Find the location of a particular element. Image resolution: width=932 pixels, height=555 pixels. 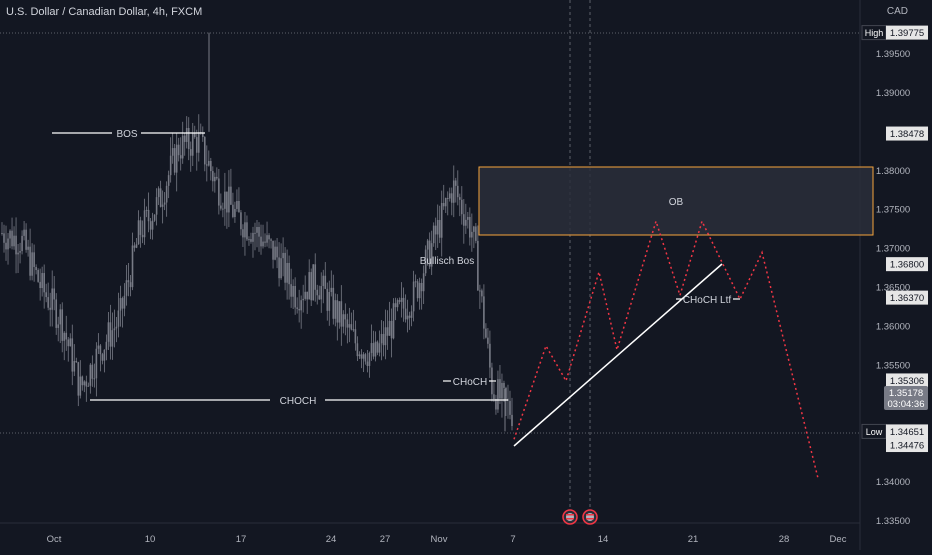

time-label: Dec is located at coordinates (838, 539).